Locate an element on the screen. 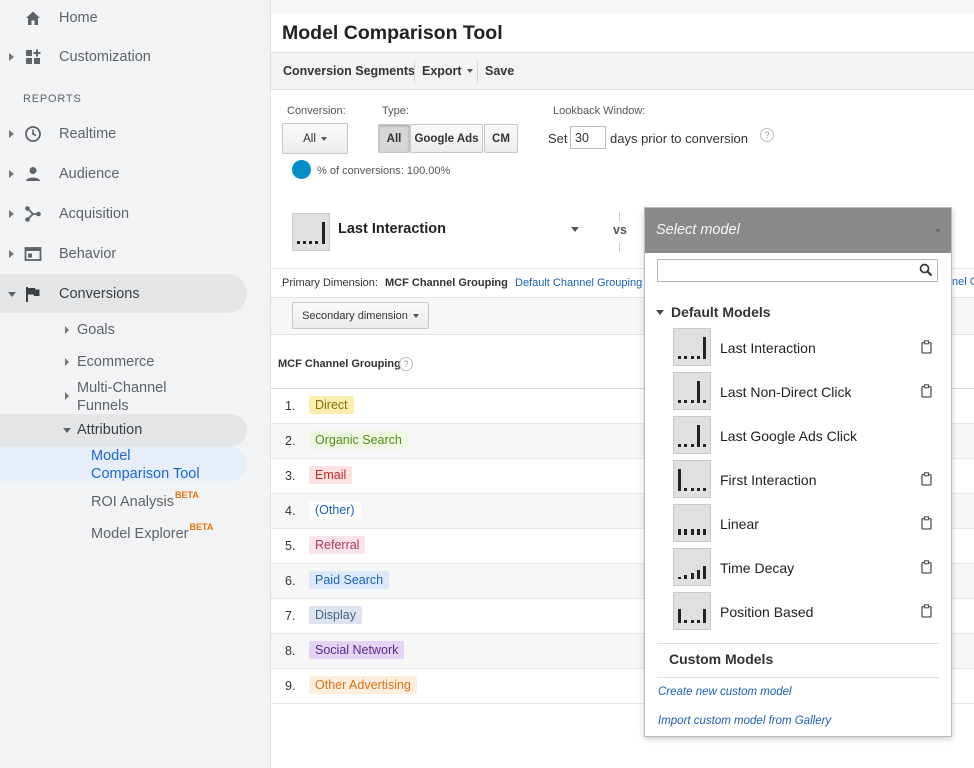  active-section-highlight is located at coordinates (123, 293).